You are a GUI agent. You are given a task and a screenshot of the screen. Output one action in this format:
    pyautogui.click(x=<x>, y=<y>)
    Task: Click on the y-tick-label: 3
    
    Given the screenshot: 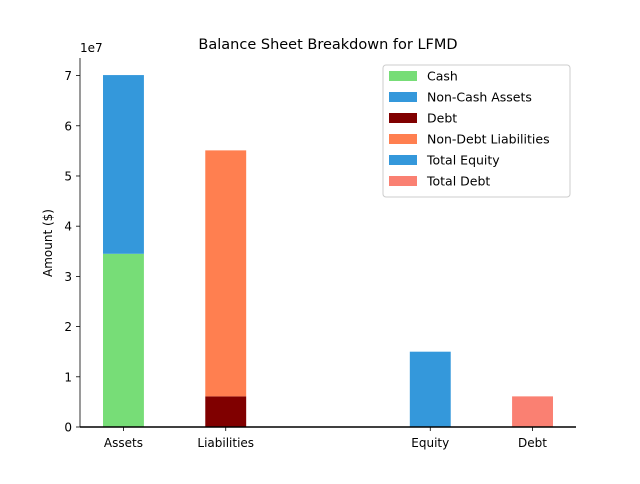 What is the action you would take?
    pyautogui.click(x=68, y=277)
    